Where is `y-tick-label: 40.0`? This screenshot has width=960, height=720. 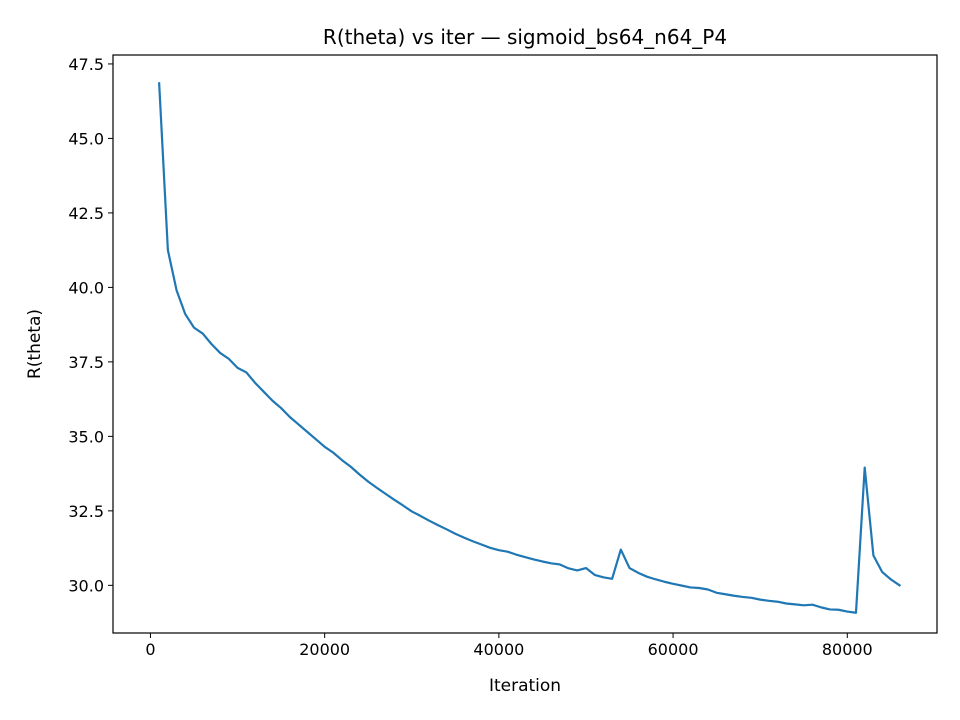
y-tick-label: 40.0 is located at coordinates (86, 287).